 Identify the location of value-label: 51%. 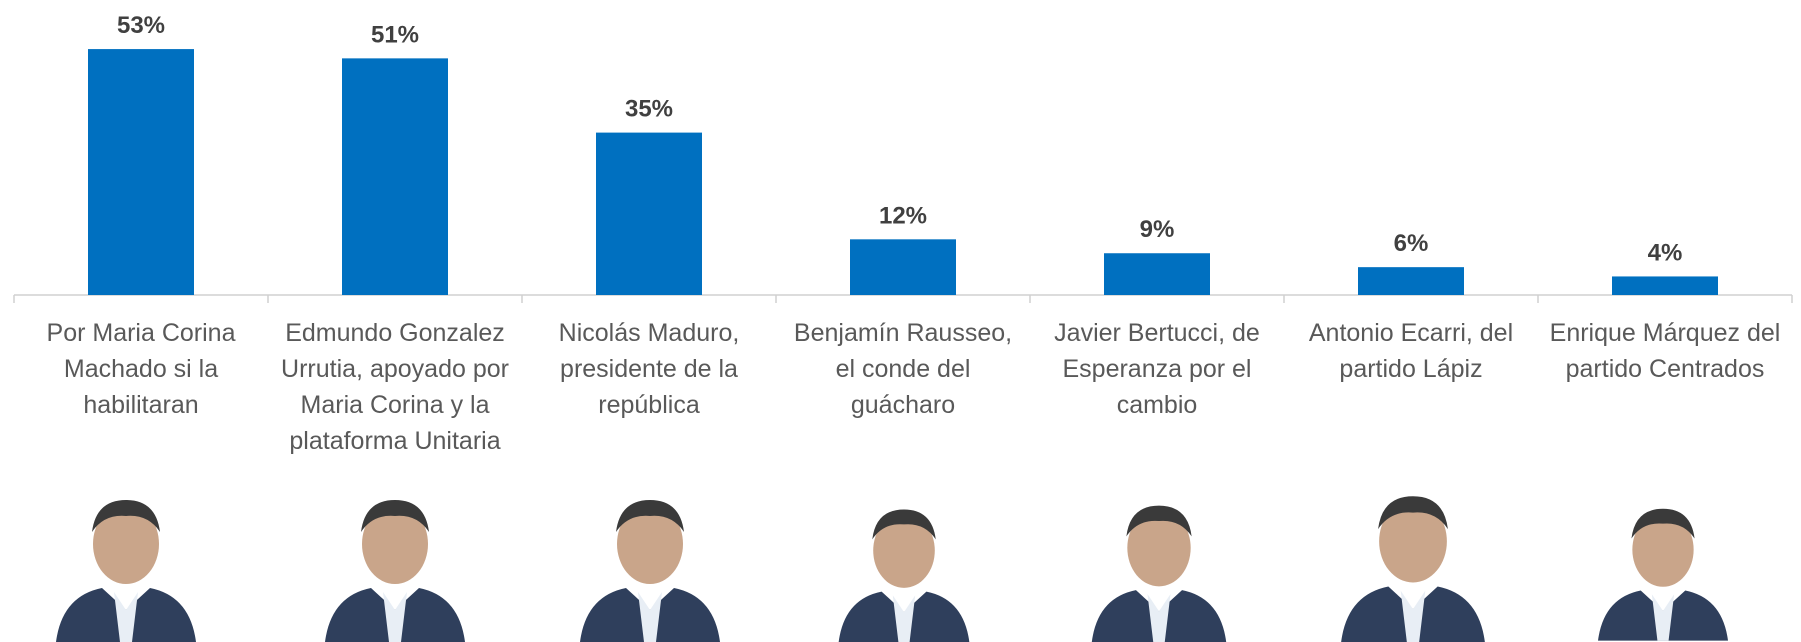
(395, 34).